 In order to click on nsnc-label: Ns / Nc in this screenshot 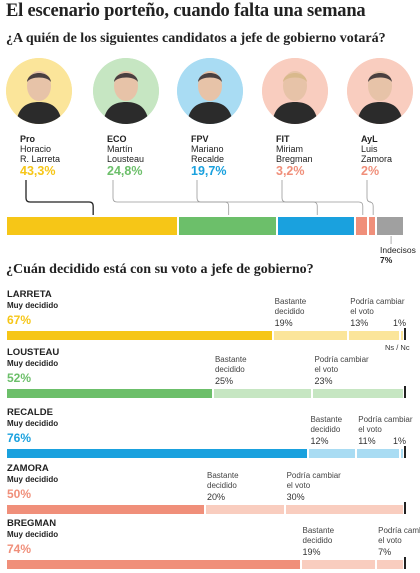, I will do `click(397, 347)`.